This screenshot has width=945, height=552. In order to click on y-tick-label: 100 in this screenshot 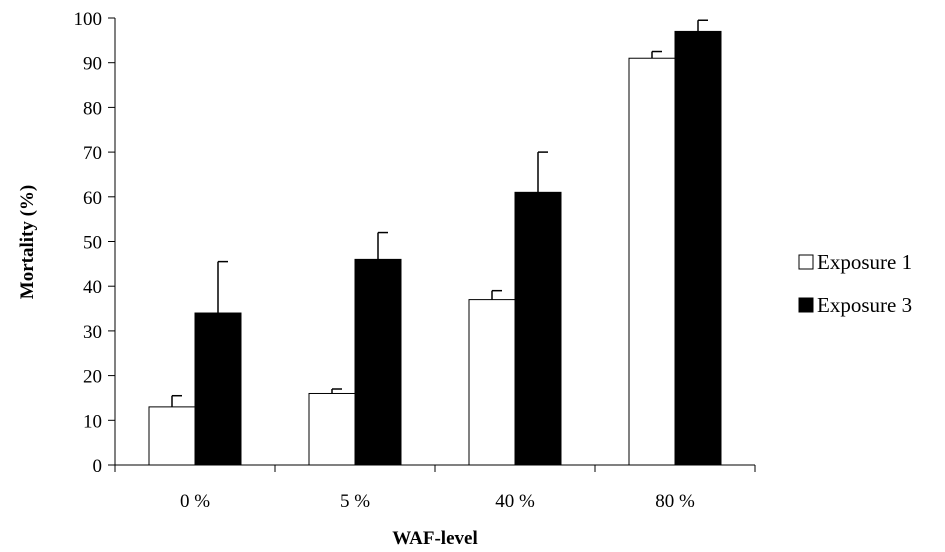, I will do `click(88, 19)`.